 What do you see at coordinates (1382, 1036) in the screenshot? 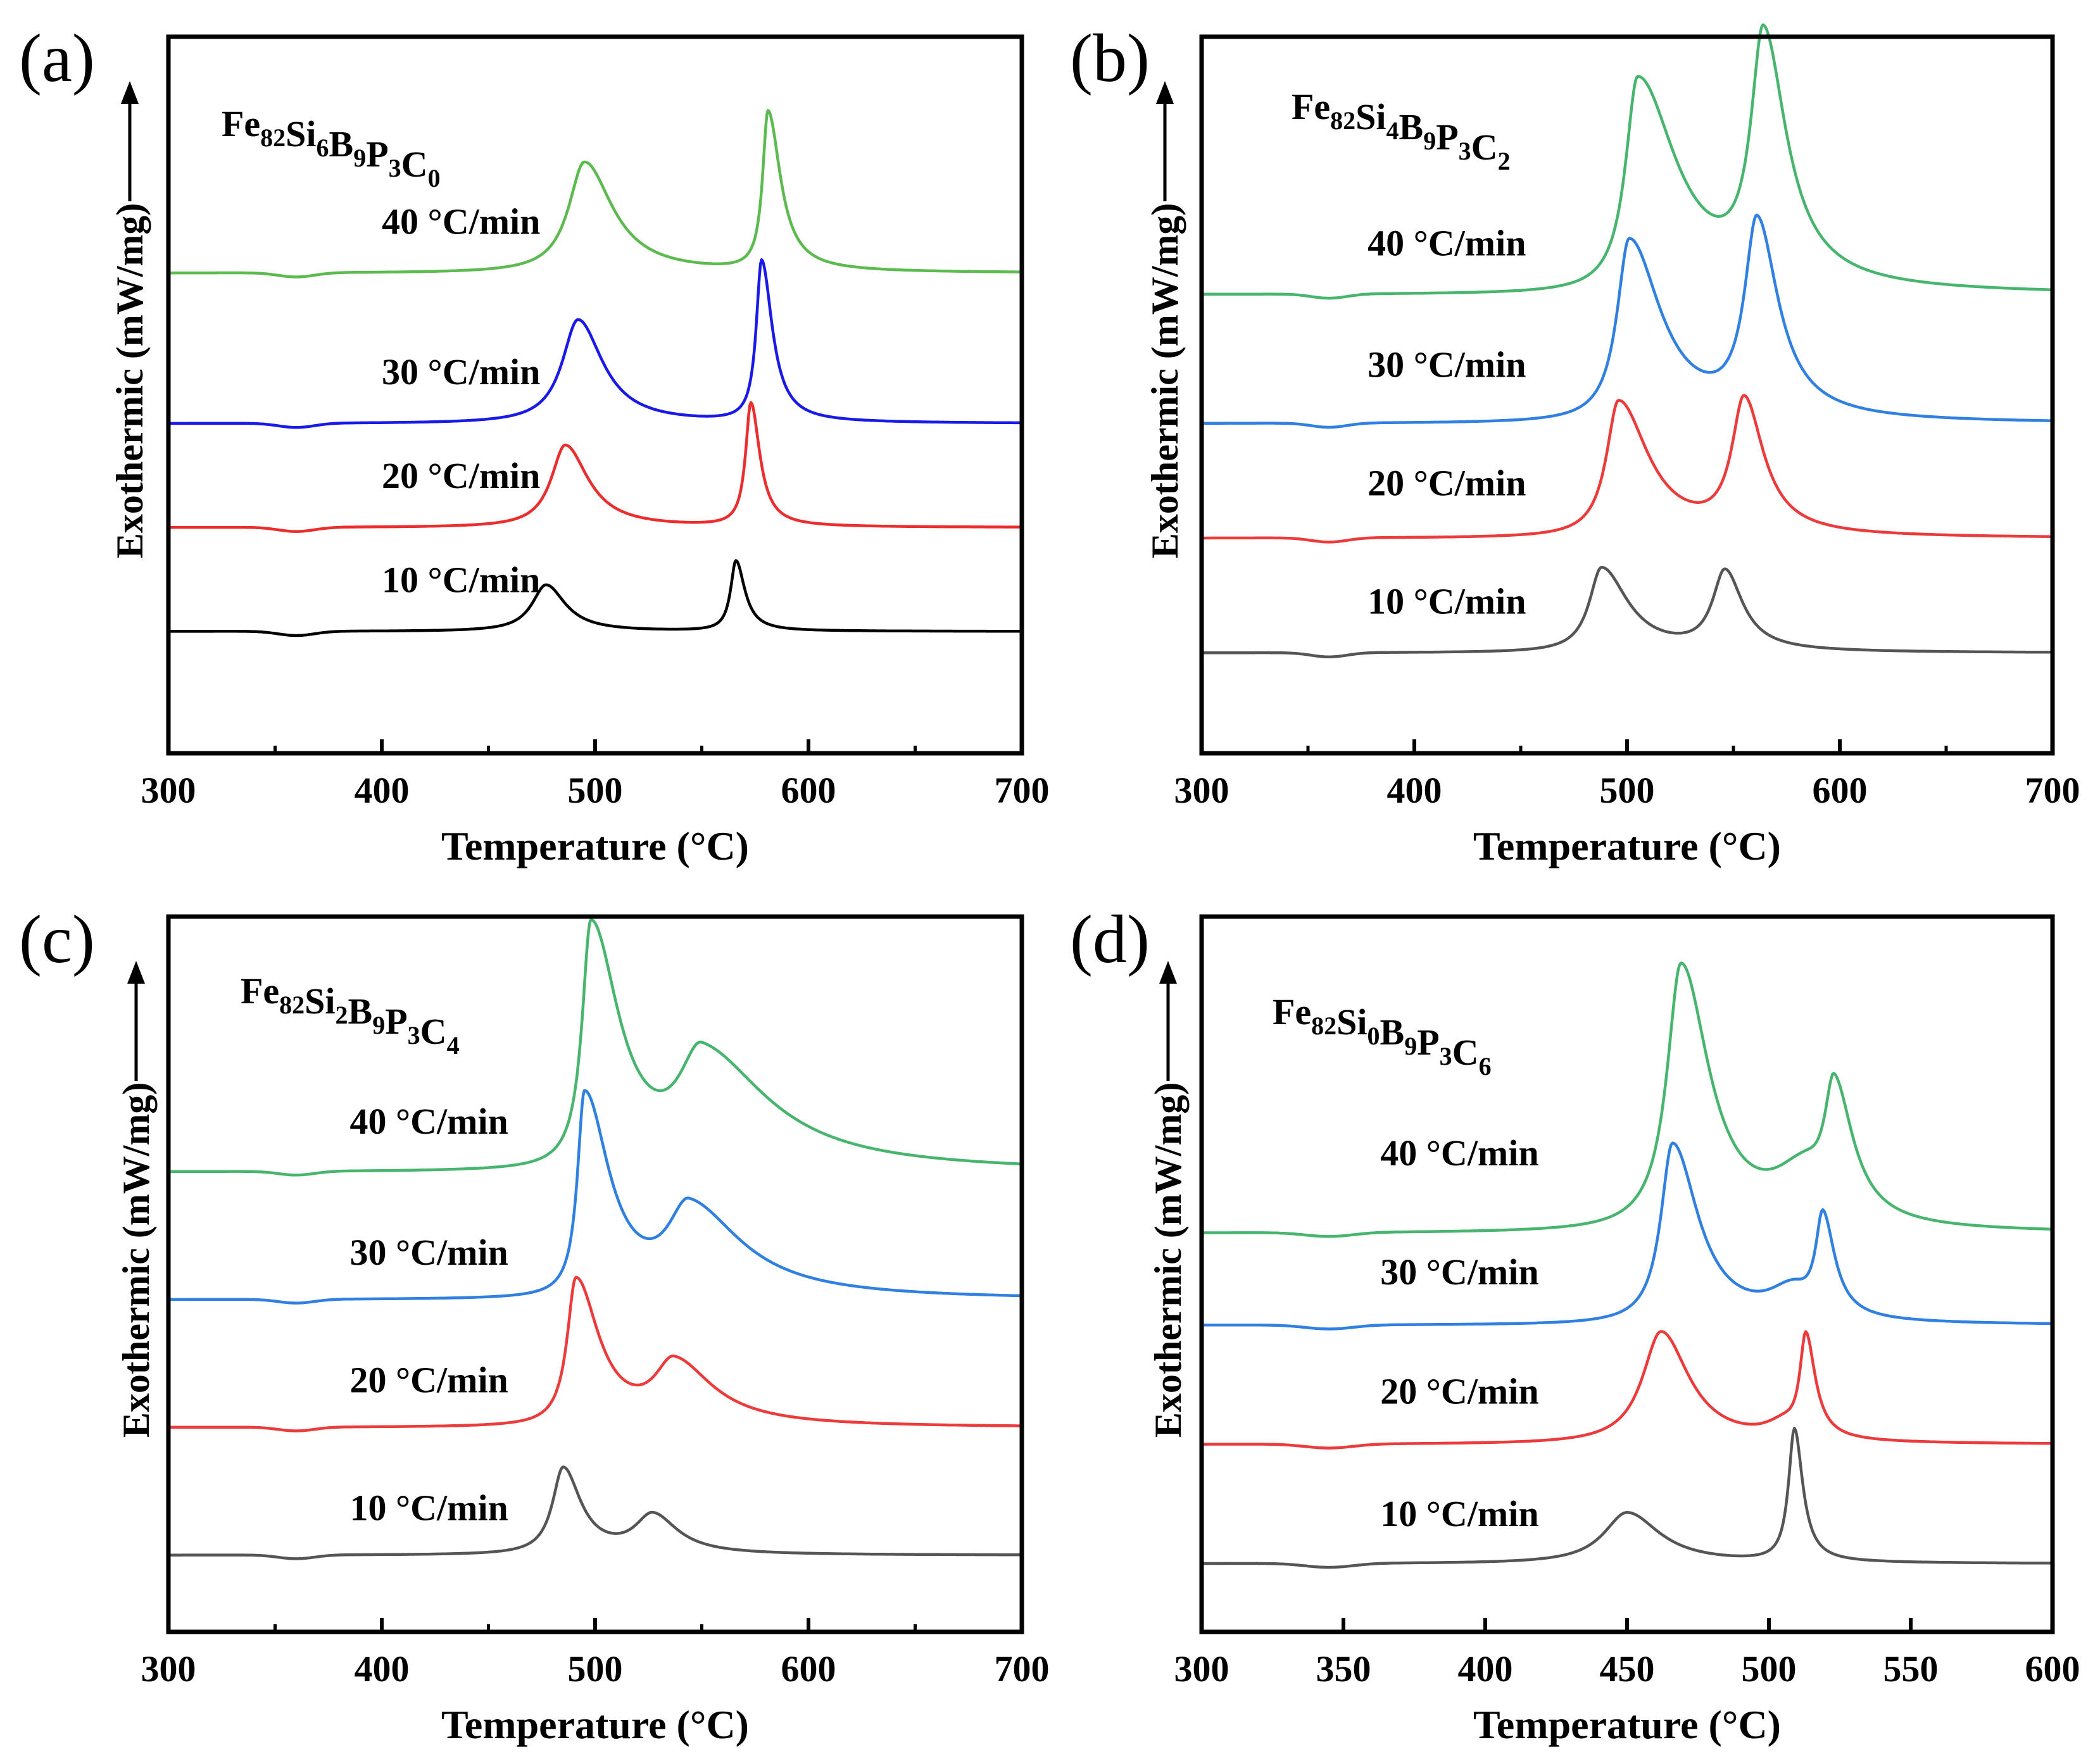
I see `composition-label: Fe82Si0B9P3C6` at bounding box center [1382, 1036].